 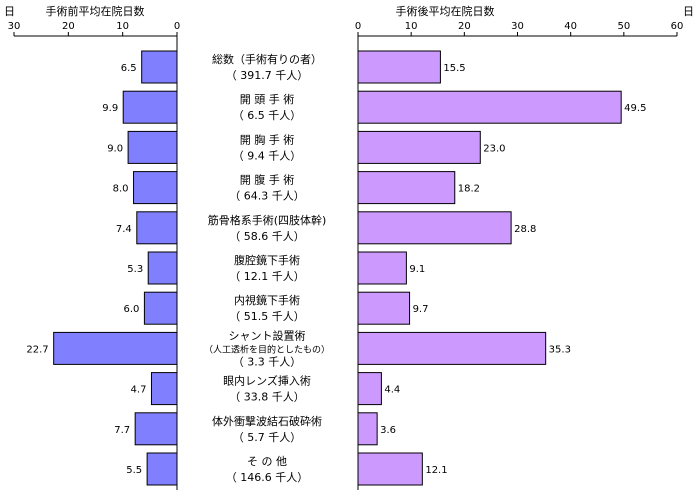 What do you see at coordinates (494, 148) in the screenshot?
I see `right-bar-value-label: 23.0` at bounding box center [494, 148].